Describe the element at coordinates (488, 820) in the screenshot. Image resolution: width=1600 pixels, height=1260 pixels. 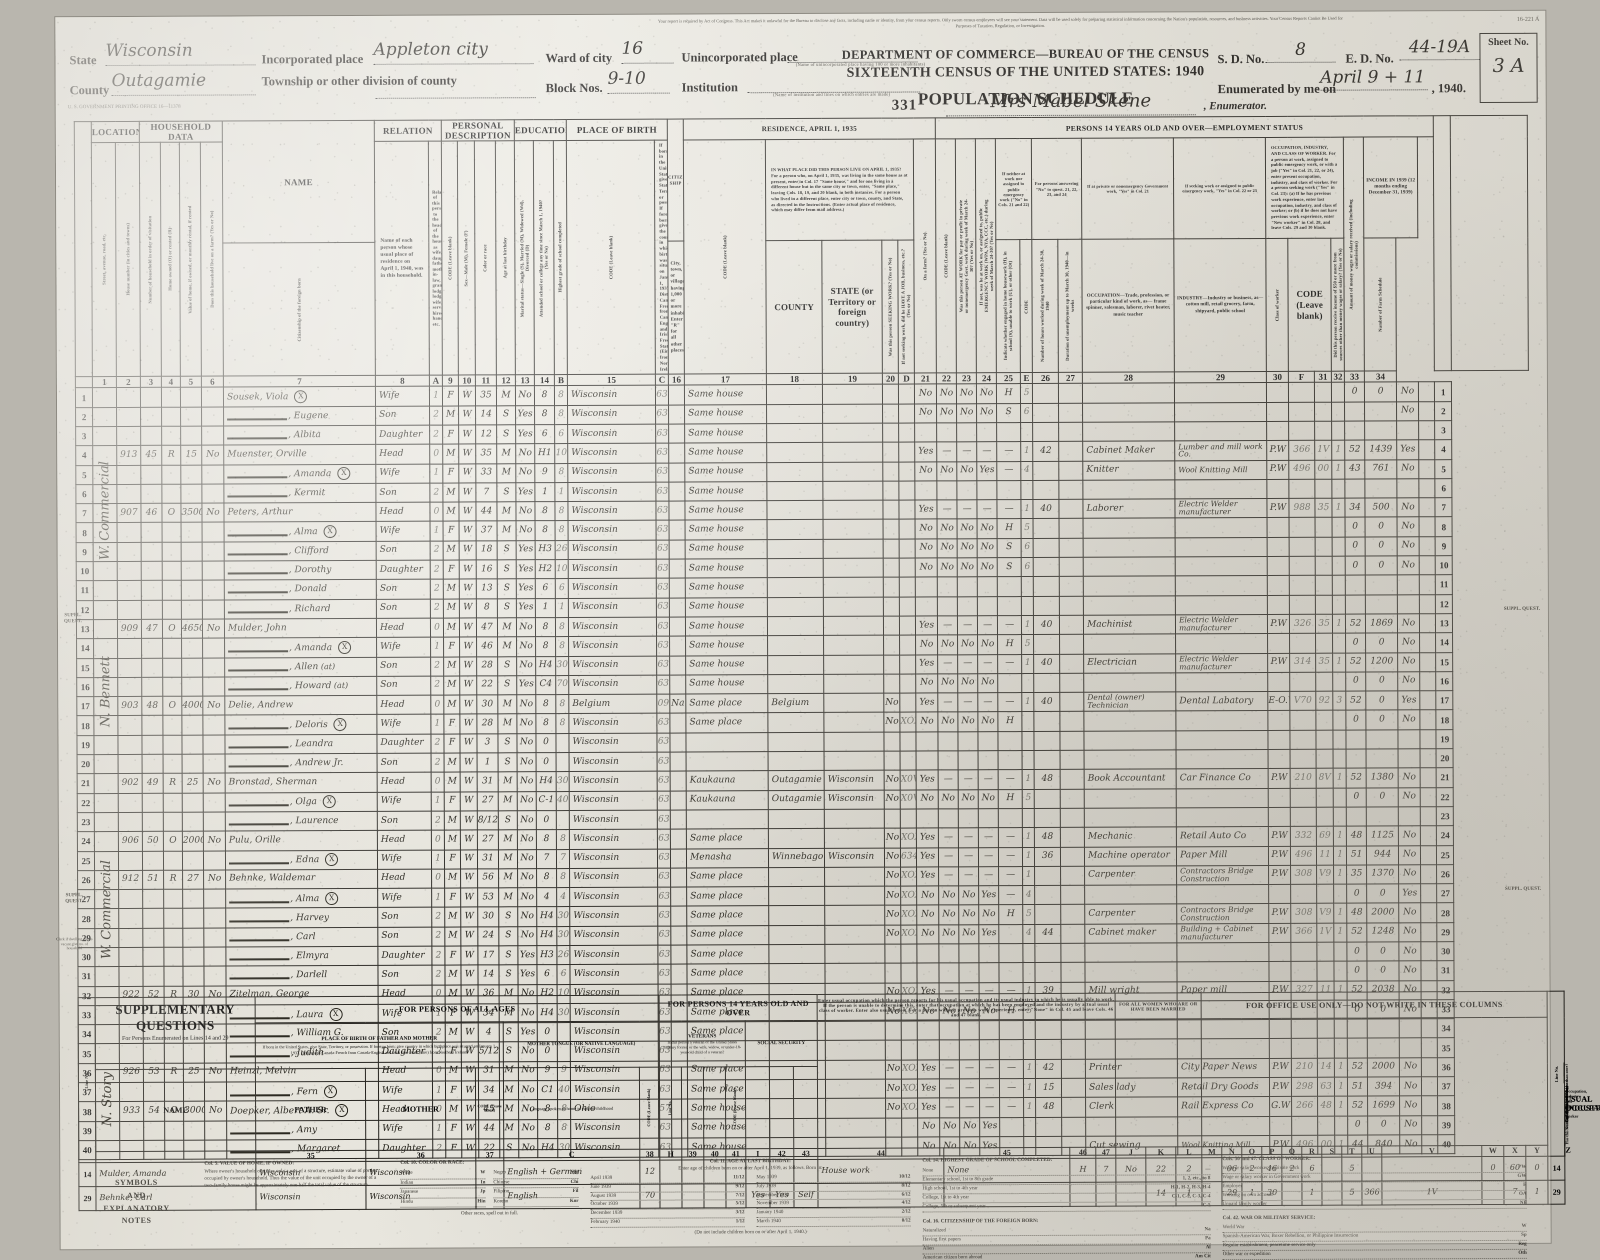
I see `cell-age: 8/12` at that location.